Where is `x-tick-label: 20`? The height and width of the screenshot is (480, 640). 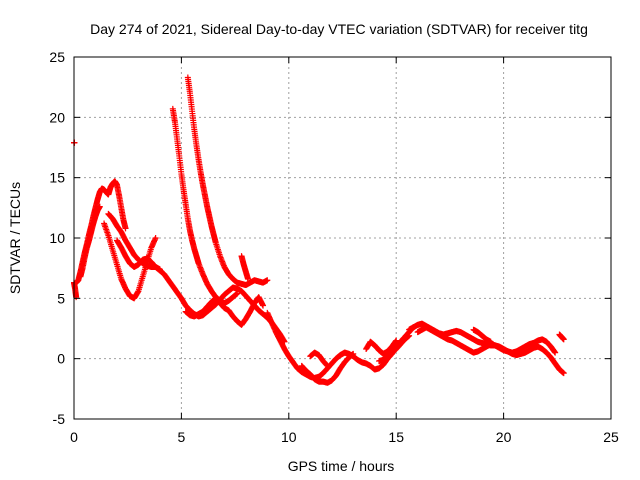
x-tick-label: 20 is located at coordinates (504, 437).